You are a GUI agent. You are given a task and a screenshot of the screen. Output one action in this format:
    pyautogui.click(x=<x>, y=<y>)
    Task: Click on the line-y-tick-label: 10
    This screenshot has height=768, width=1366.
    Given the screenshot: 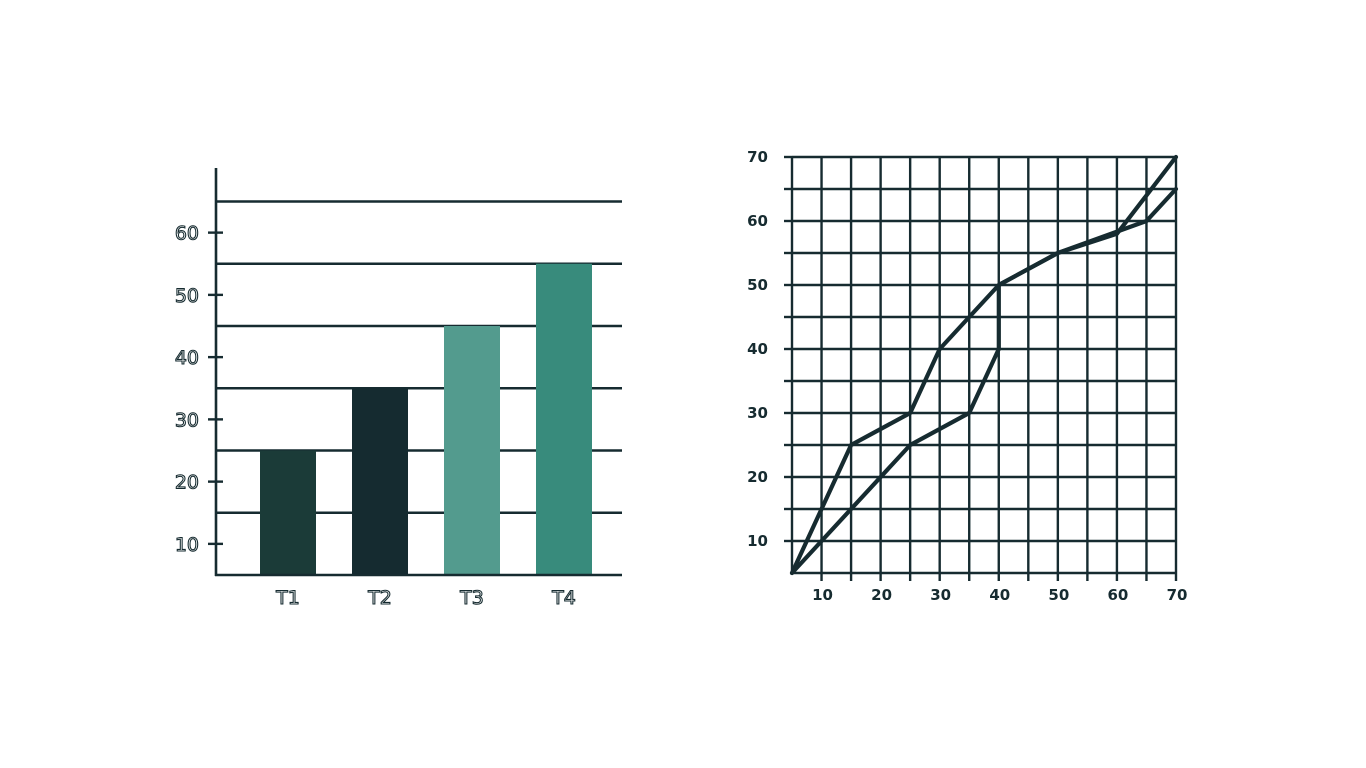 What is the action you would take?
    pyautogui.click(x=757, y=541)
    